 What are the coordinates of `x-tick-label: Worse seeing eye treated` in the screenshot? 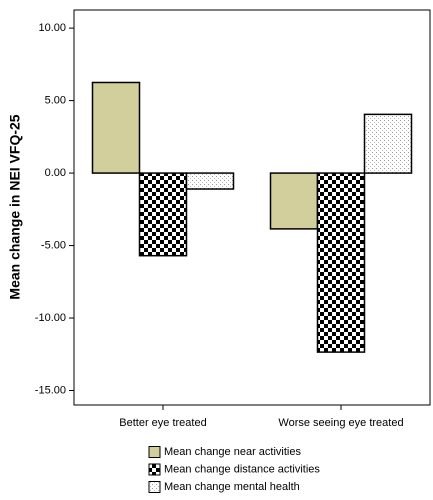 It's located at (340, 423).